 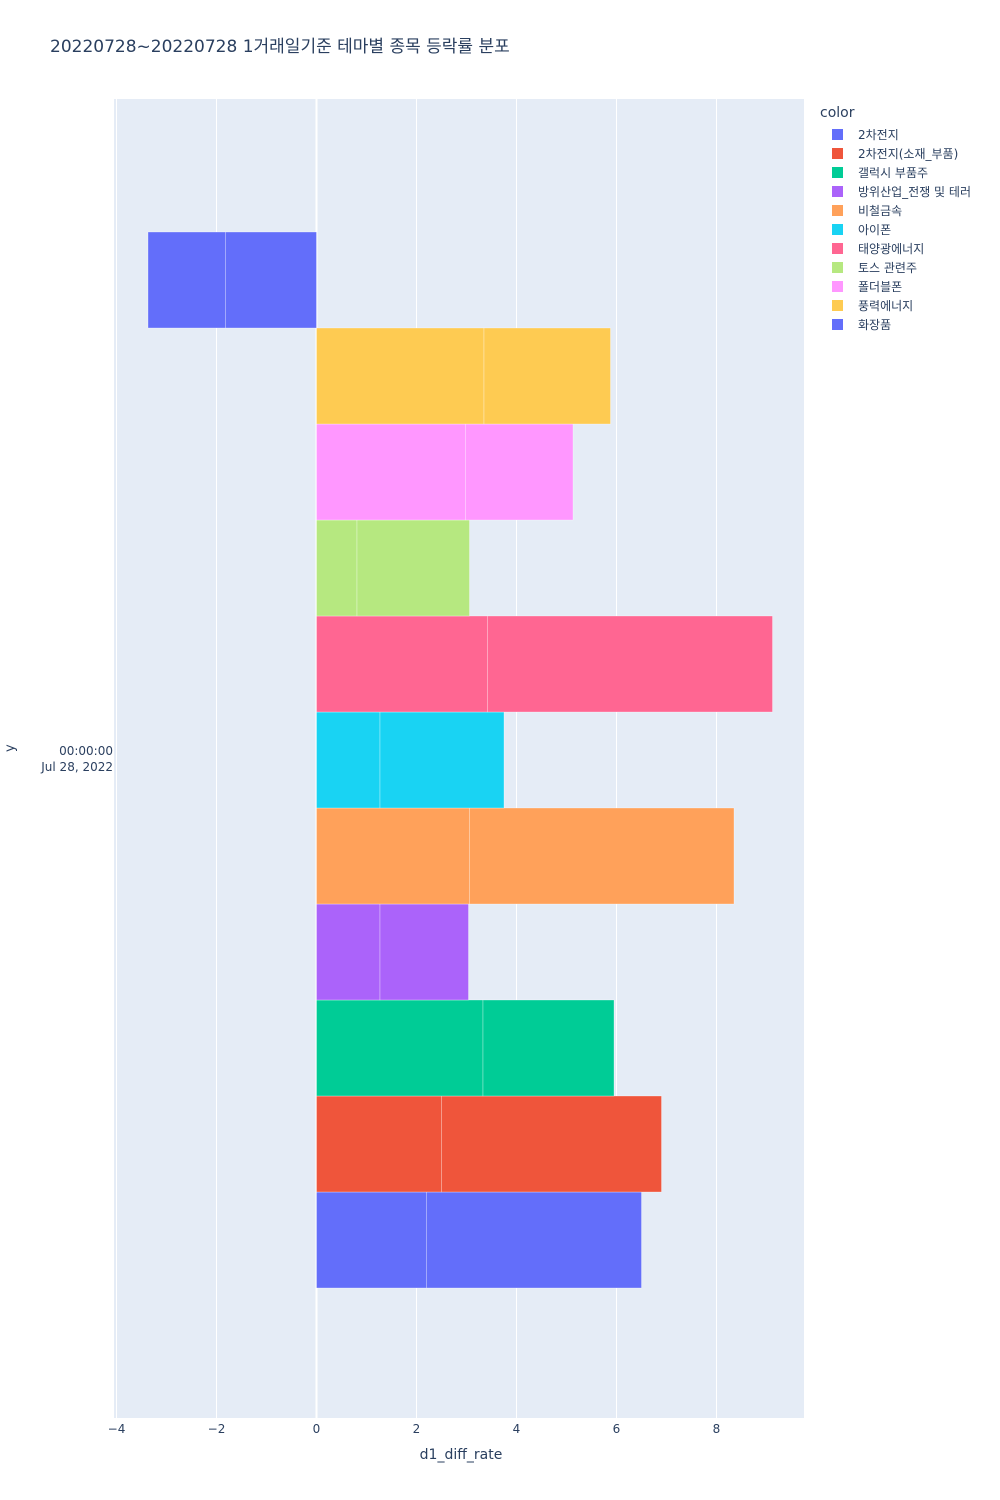 What do you see at coordinates (417, 1429) in the screenshot?
I see `x-tick-label: 2` at bounding box center [417, 1429].